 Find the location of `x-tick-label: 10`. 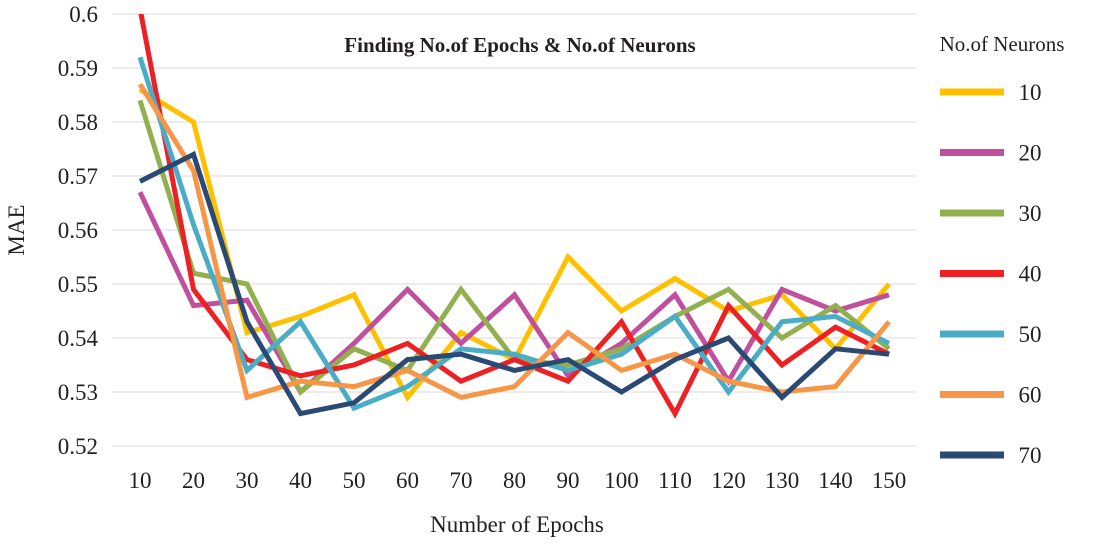

x-tick-label: 10 is located at coordinates (140, 480).